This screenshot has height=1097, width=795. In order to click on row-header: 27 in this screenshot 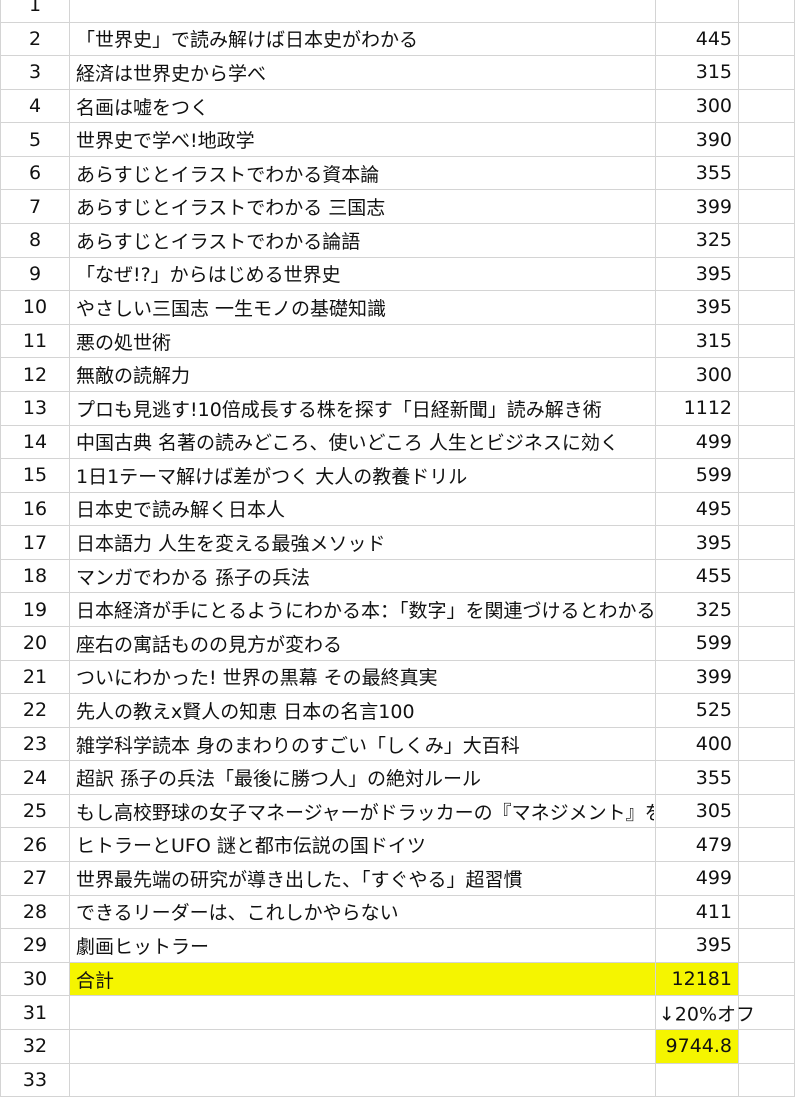, I will do `click(35, 878)`.